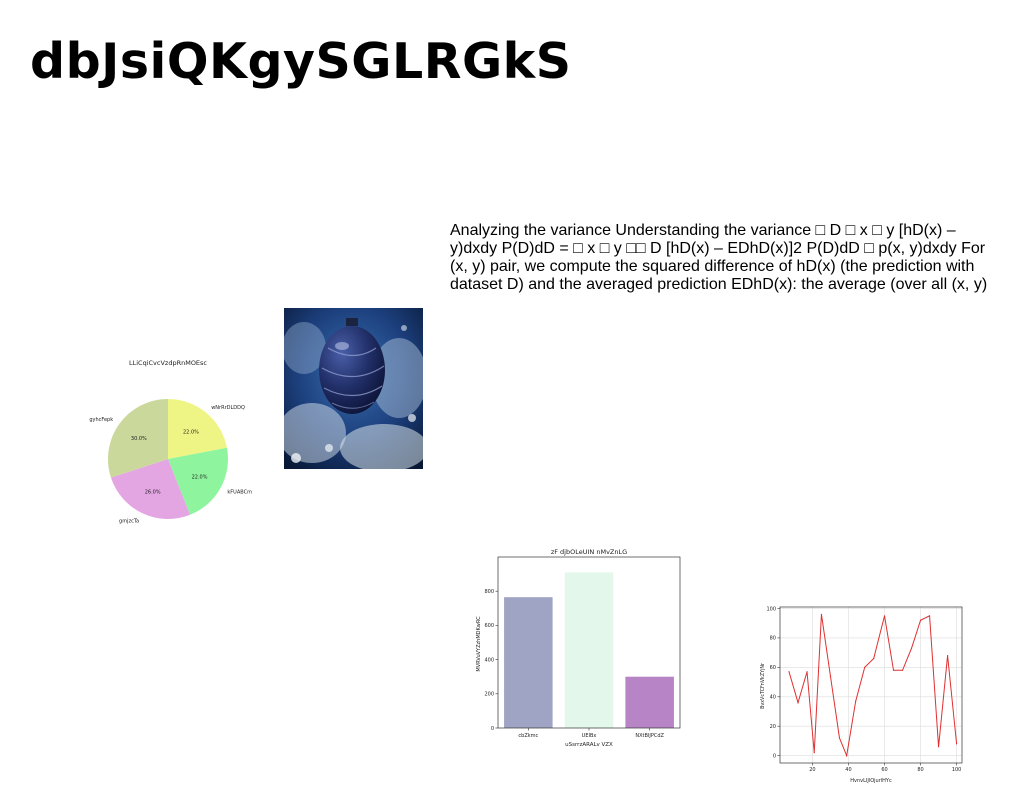  I want to click on line-x-tick-label: 40, so click(848, 770).